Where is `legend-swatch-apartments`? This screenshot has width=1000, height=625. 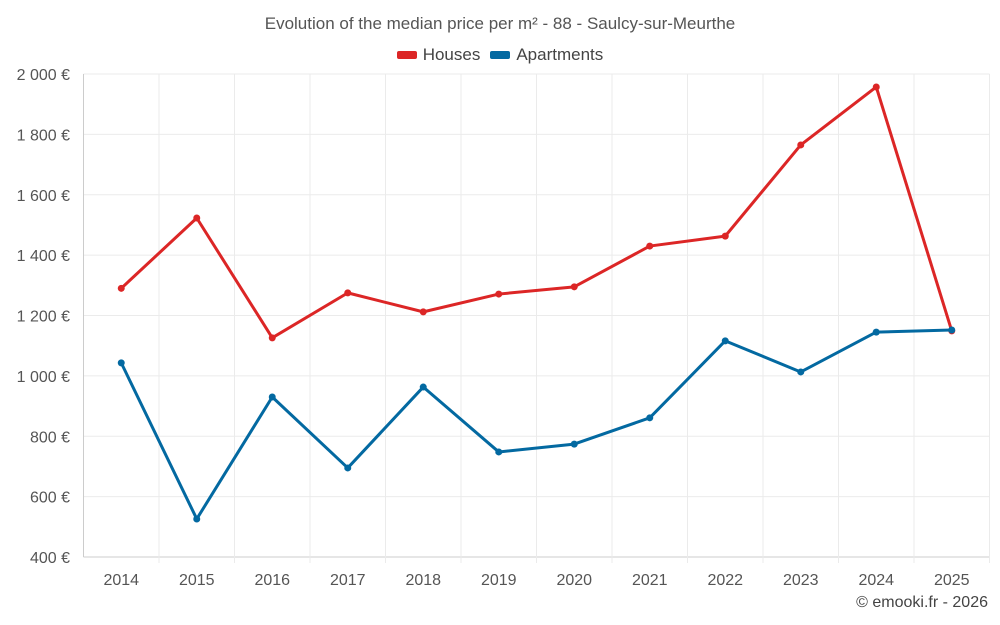
legend-swatch-apartments is located at coordinates (500, 55).